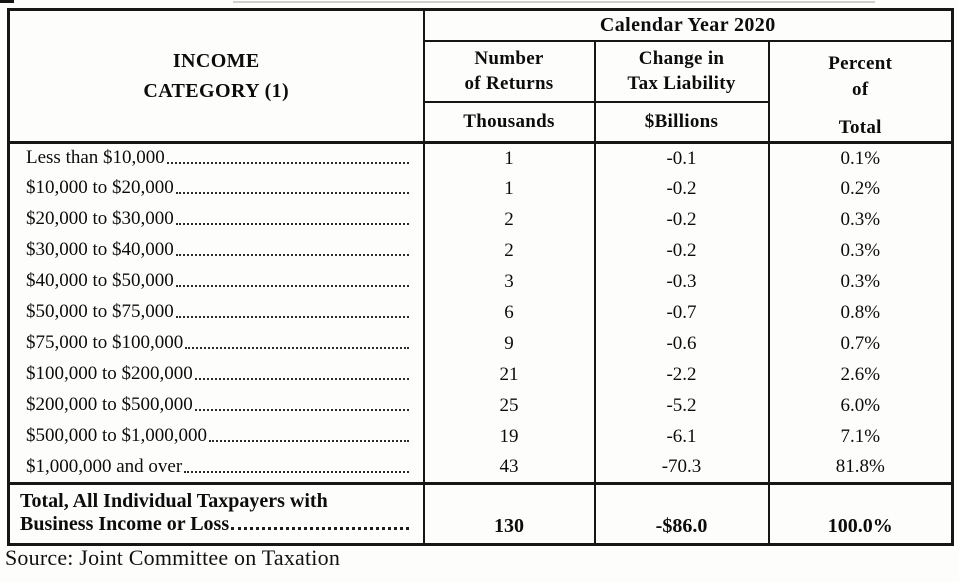  Describe the element at coordinates (681, 122) in the screenshot. I see `change-unit-header: $Billions` at that location.